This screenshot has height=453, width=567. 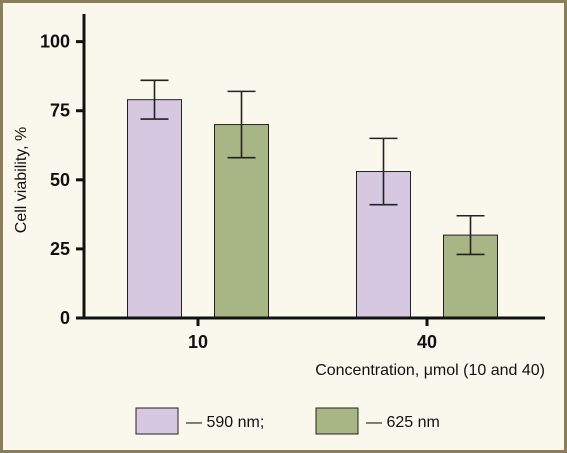 What do you see at coordinates (312, 335) in the screenshot?
I see `x-ticks: 10 40` at bounding box center [312, 335].